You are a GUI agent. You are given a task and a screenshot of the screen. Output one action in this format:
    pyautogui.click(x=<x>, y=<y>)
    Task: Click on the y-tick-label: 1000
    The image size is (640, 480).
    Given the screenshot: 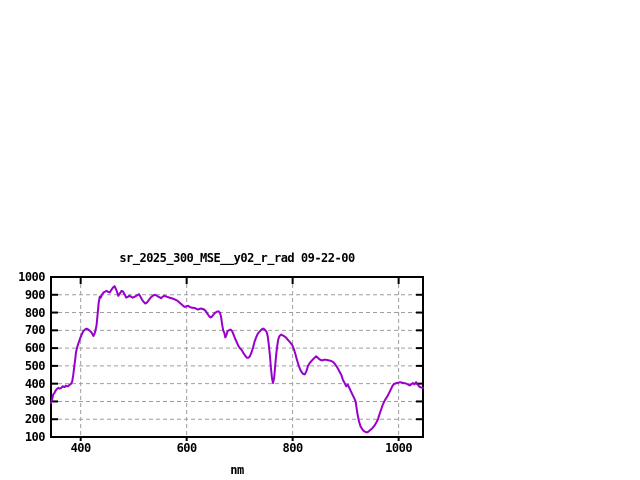 What is the action you would take?
    pyautogui.click(x=31, y=277)
    